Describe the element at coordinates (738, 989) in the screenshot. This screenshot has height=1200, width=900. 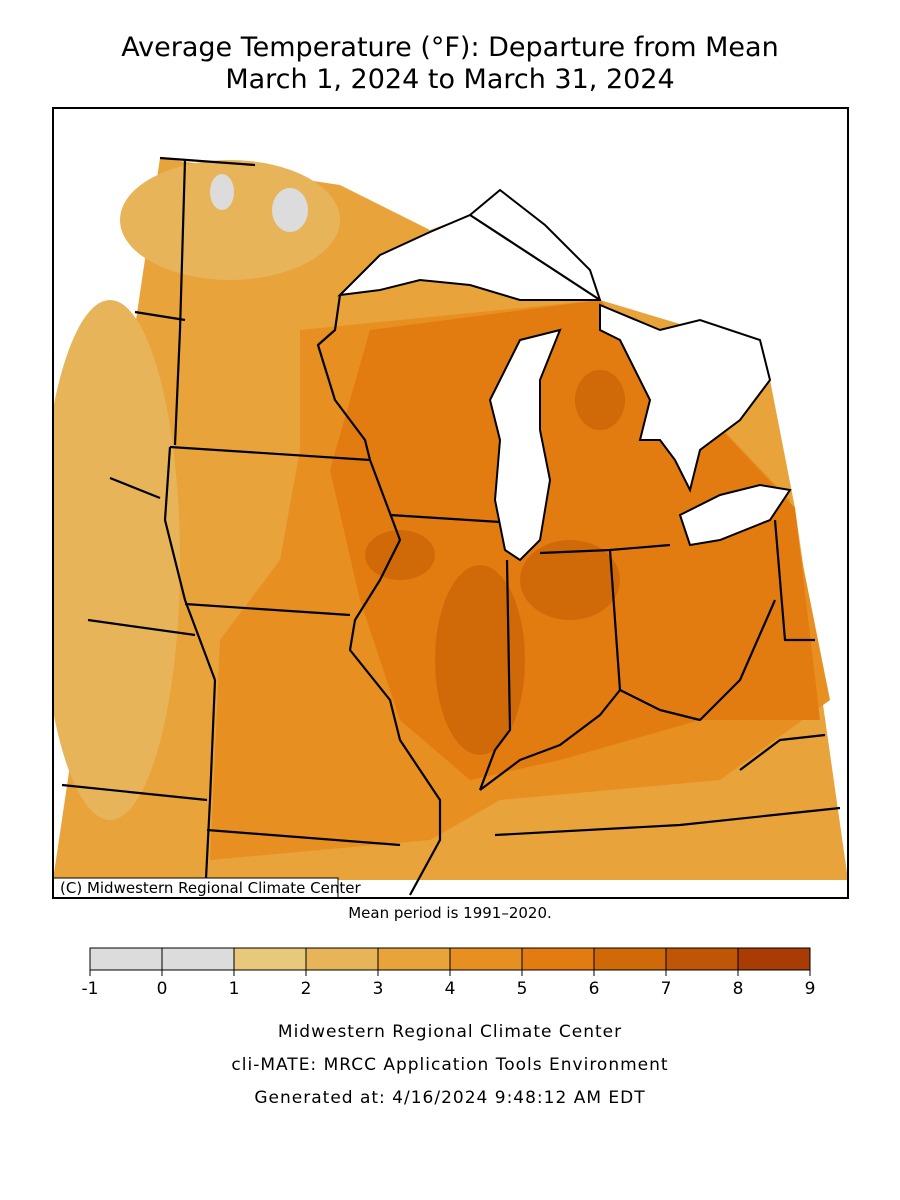
I see `legend-tick-label: 8` at that location.